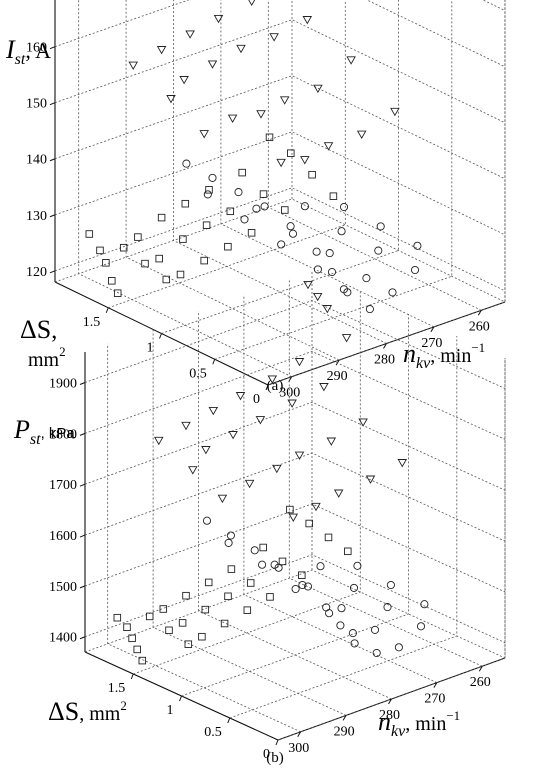  What do you see at coordinates (419, 723) in the screenshot?
I see `panel-b-x-axis-label: nkv, min−1` at bounding box center [419, 723].